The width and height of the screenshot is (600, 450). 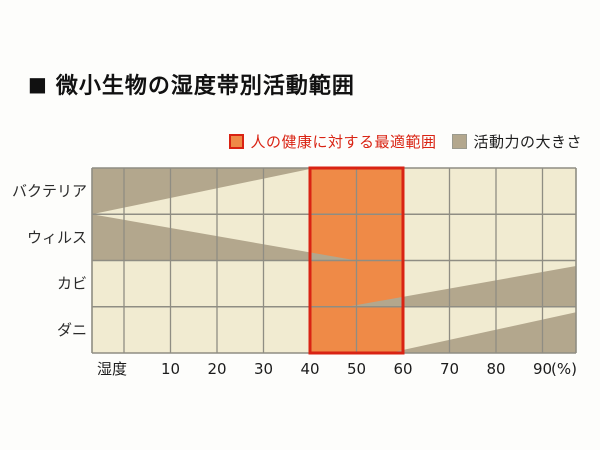 I want to click on optimal-range-border, so click(x=356, y=260).